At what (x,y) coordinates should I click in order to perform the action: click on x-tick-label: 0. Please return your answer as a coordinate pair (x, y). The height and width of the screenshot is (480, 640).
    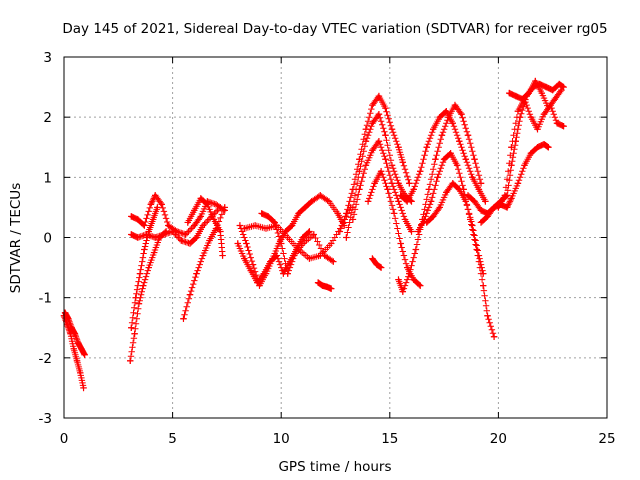
    Looking at the image, I should click on (64, 439).